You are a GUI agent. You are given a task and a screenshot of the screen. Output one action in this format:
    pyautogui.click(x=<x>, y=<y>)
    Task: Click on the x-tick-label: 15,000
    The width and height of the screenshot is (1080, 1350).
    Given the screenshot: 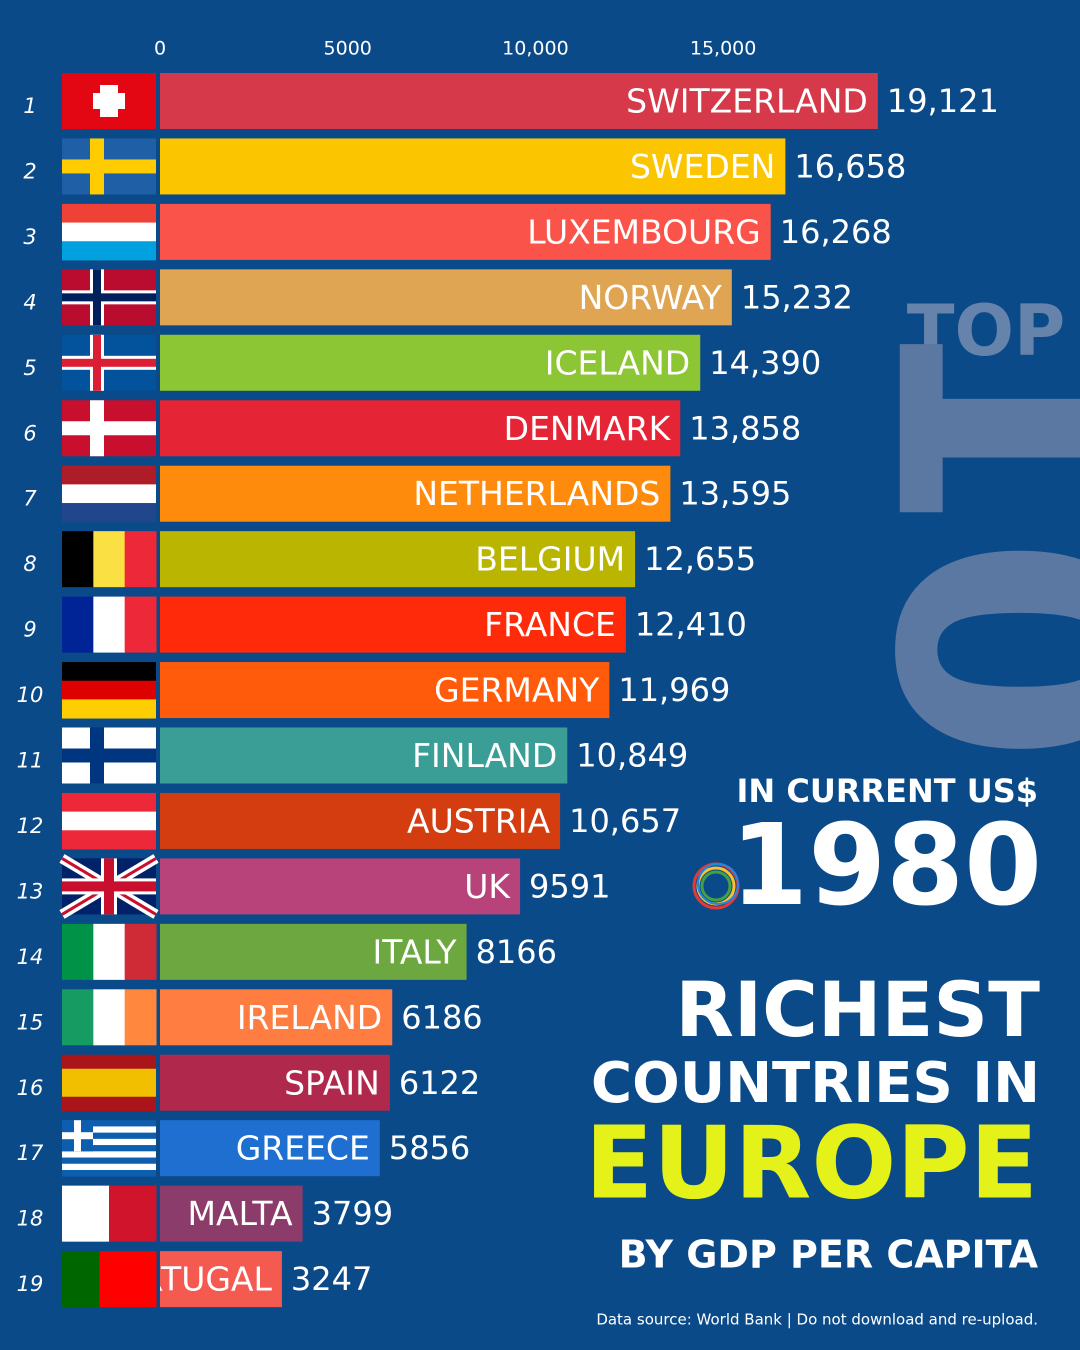 What is the action you would take?
    pyautogui.click(x=723, y=49)
    